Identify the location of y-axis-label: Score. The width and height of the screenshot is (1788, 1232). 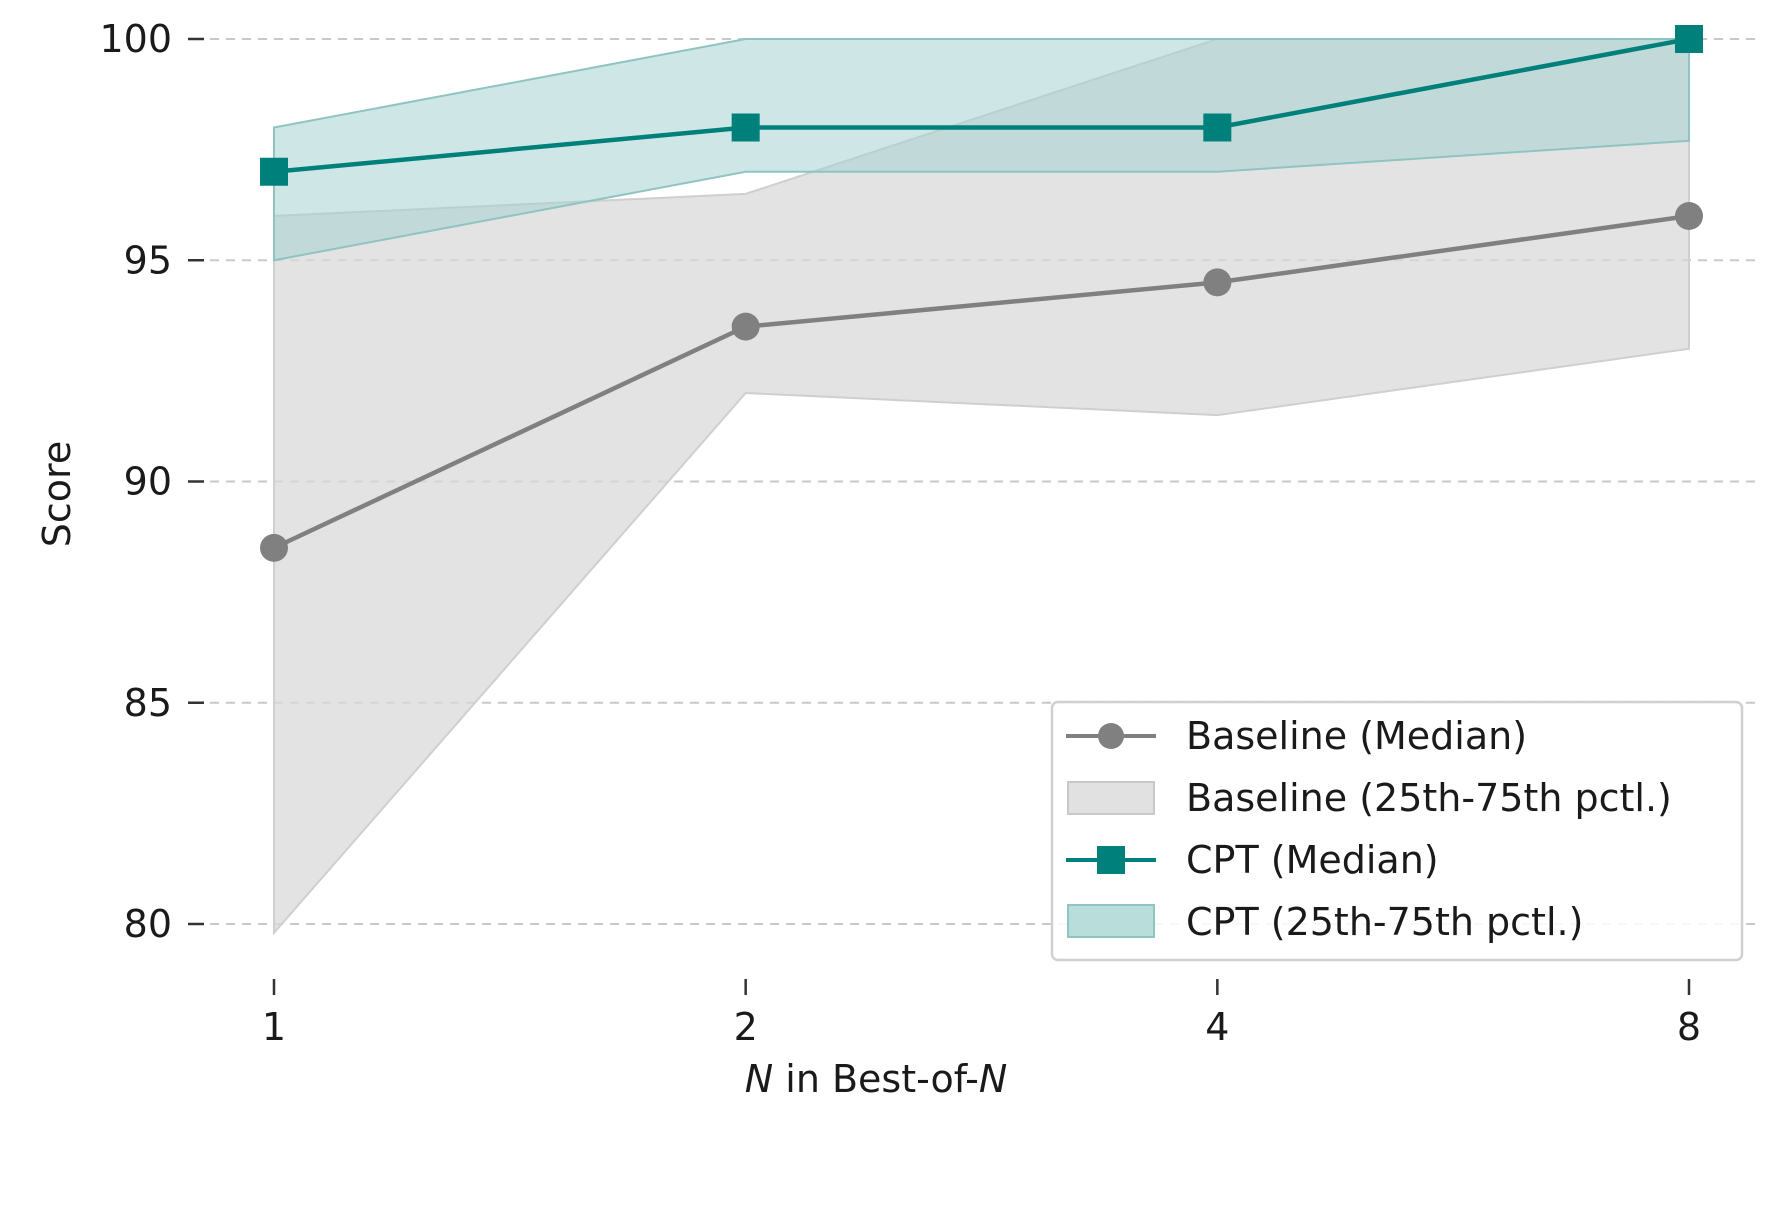
(57, 494).